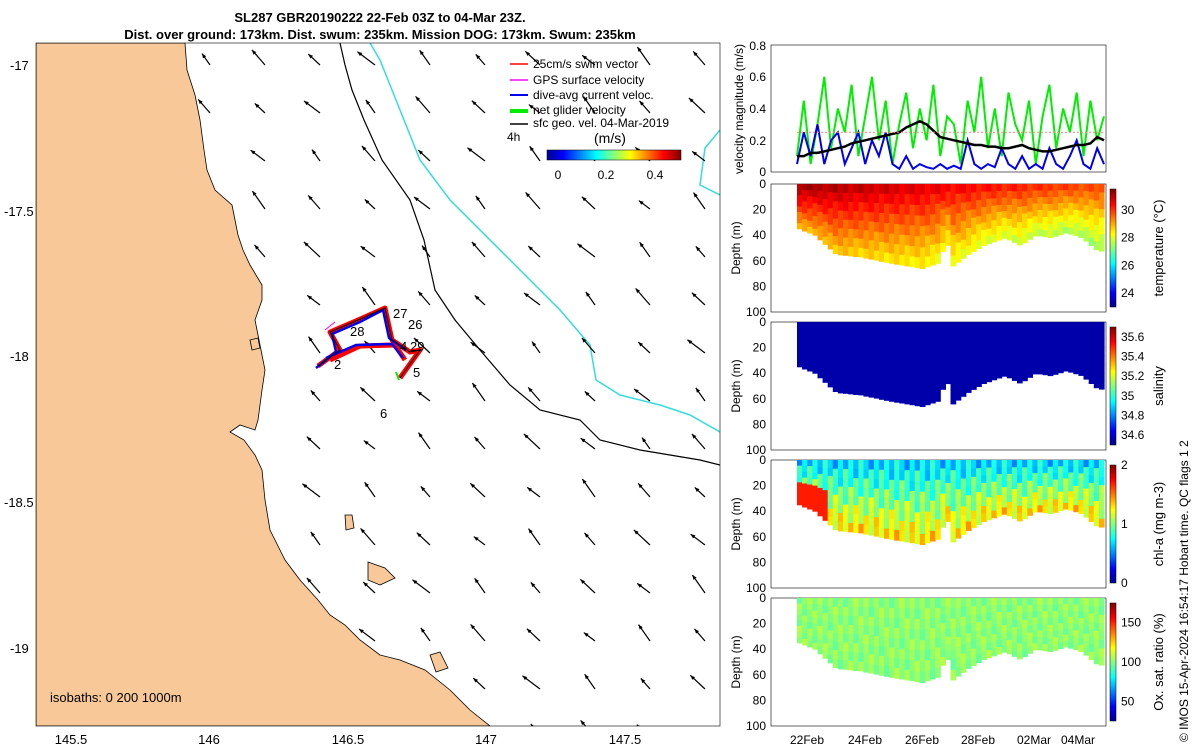 This screenshot has height=750, width=1200. What do you see at coordinates (1124, 583) in the screenshot?
I see `colorbar-tick: 0` at bounding box center [1124, 583].